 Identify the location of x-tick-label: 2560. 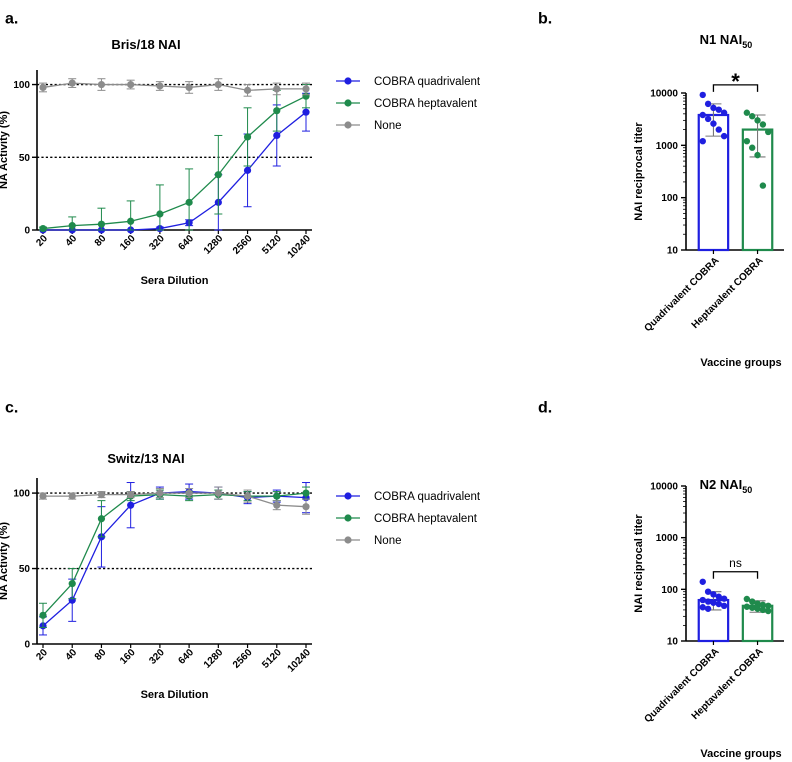
(243, 659).